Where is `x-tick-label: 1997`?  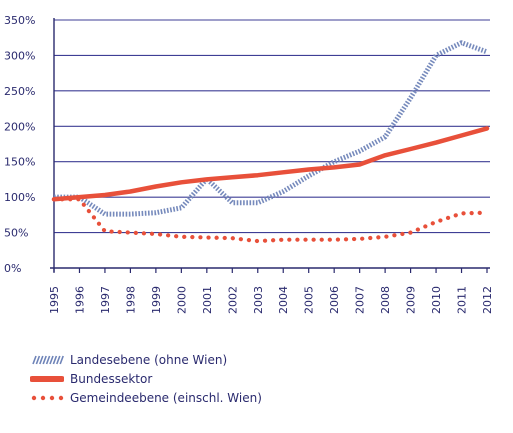 x-tick-label: 1997 is located at coordinates (105, 300).